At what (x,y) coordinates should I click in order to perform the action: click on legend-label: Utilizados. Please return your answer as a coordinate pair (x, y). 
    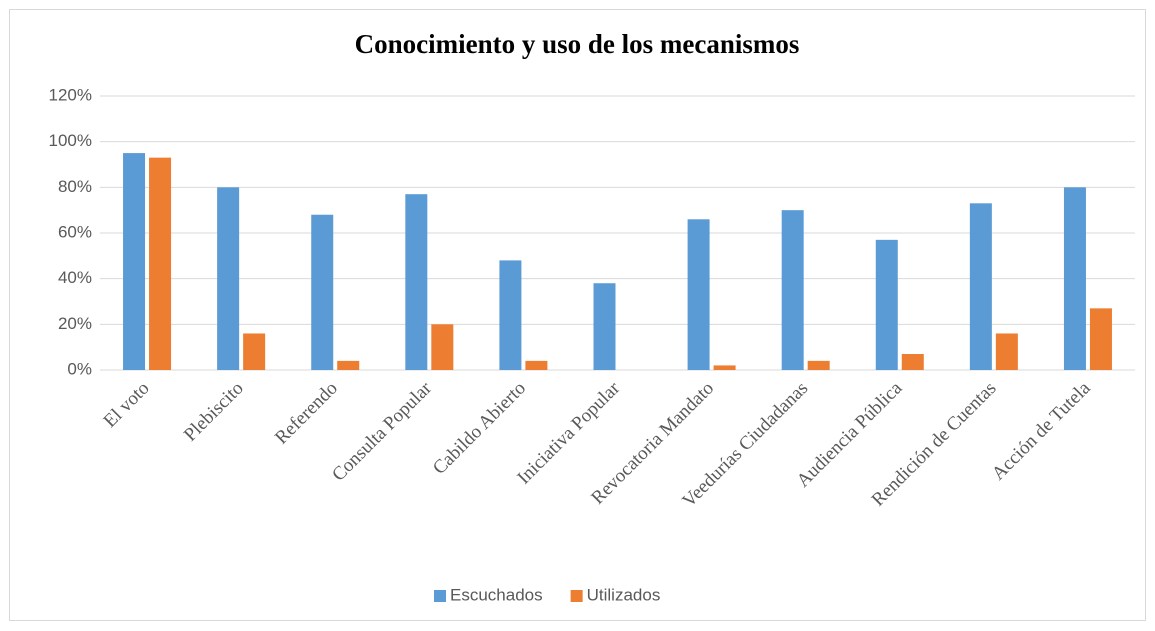
    Looking at the image, I should click on (624, 594).